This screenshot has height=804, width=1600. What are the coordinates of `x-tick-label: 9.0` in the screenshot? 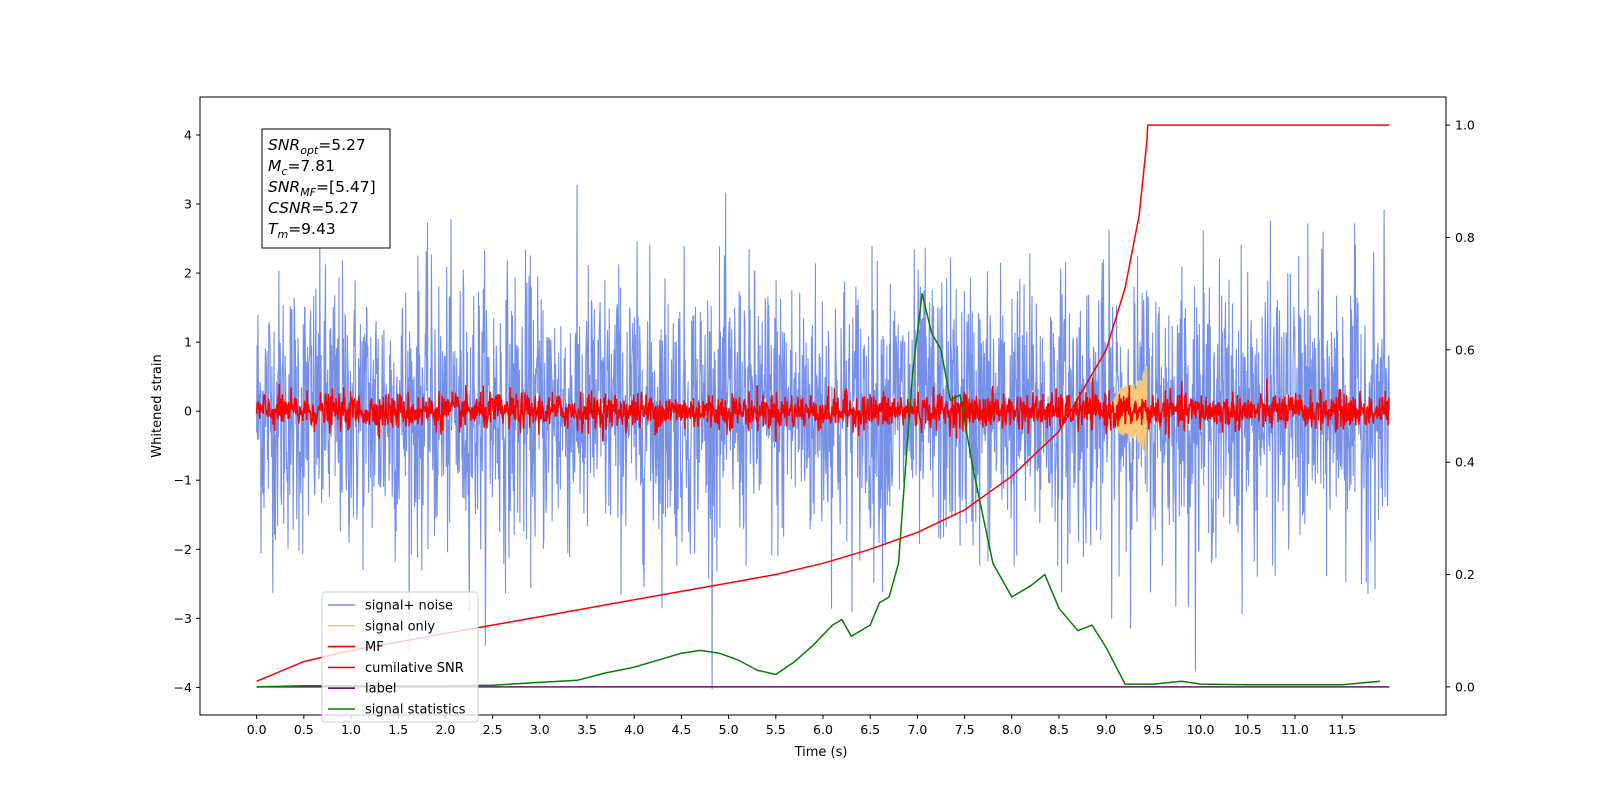 It's located at (1106, 729).